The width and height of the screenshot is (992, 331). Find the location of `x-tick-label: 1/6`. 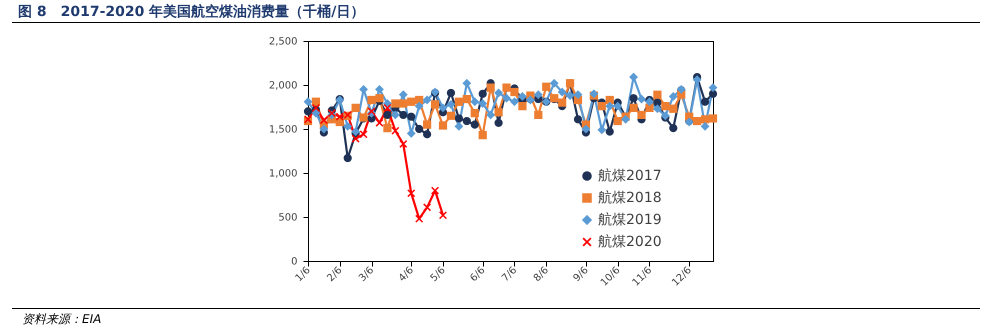

x-tick-label: 1/6 is located at coordinates (303, 274).